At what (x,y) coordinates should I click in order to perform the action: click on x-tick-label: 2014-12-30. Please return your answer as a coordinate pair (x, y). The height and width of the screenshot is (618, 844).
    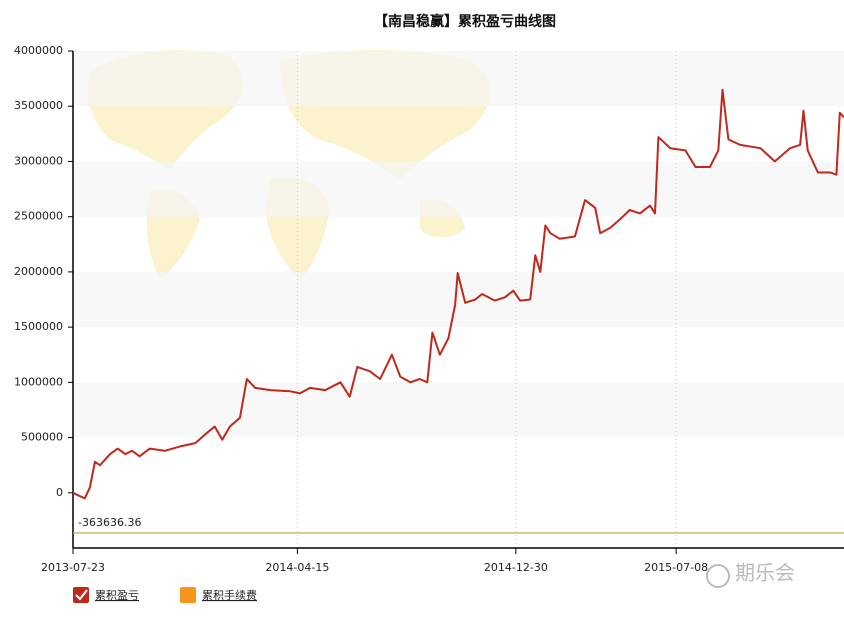
    Looking at the image, I should click on (516, 567).